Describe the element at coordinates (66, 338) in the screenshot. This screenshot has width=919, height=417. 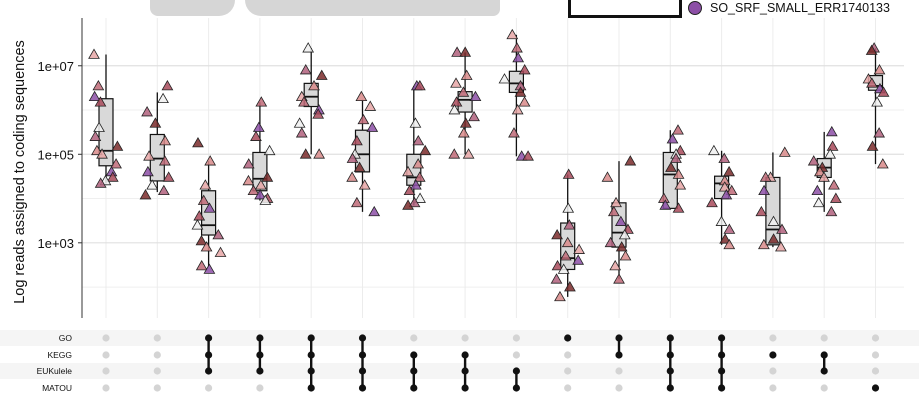
I see `set-label: GO` at that location.